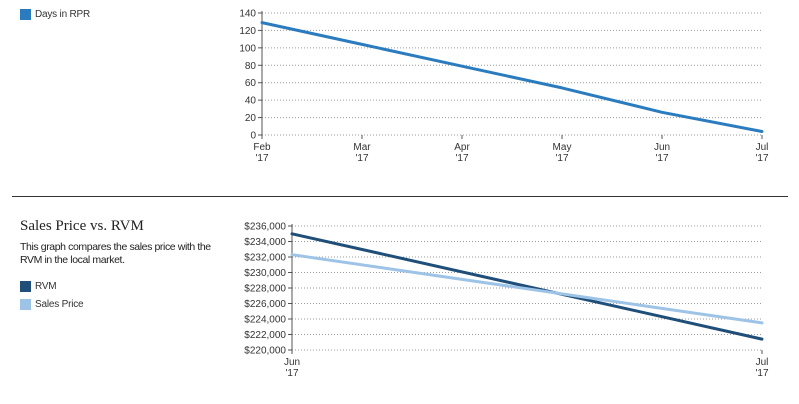 The height and width of the screenshot is (404, 799). What do you see at coordinates (265, 242) in the screenshot?
I see `sales-price-vs-rvm-y-tick-label: $234,000` at bounding box center [265, 242].